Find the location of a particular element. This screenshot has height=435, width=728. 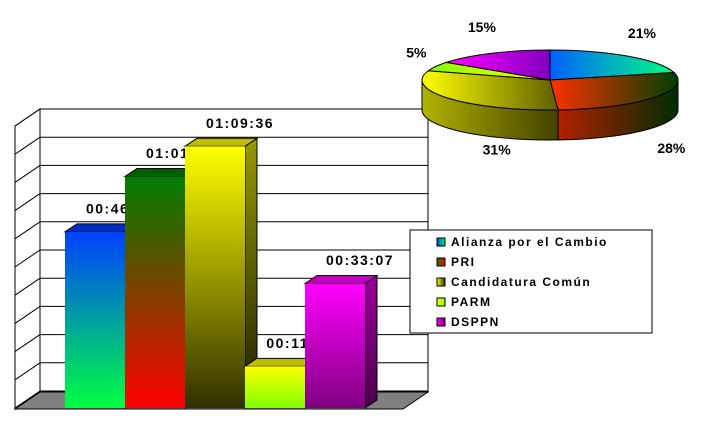

data-label: 28% is located at coordinates (671, 148).